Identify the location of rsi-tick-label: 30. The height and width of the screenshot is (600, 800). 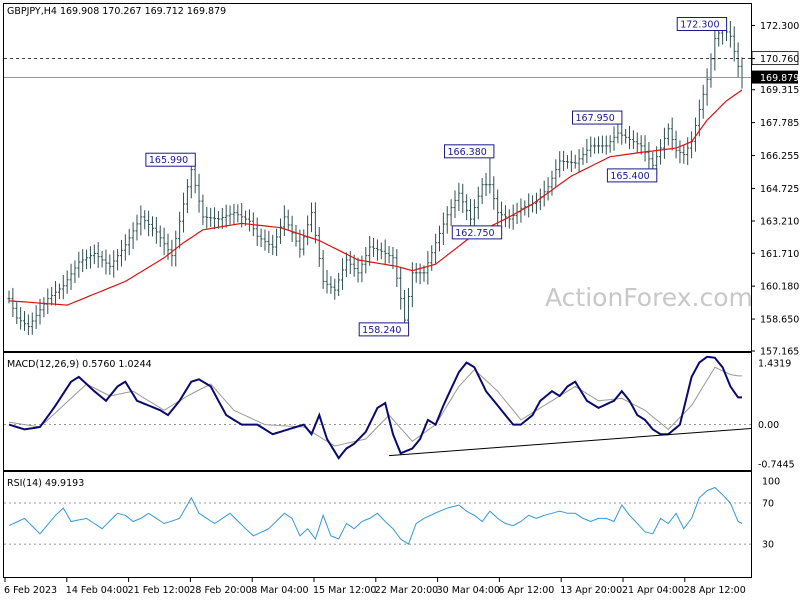
(768, 545).